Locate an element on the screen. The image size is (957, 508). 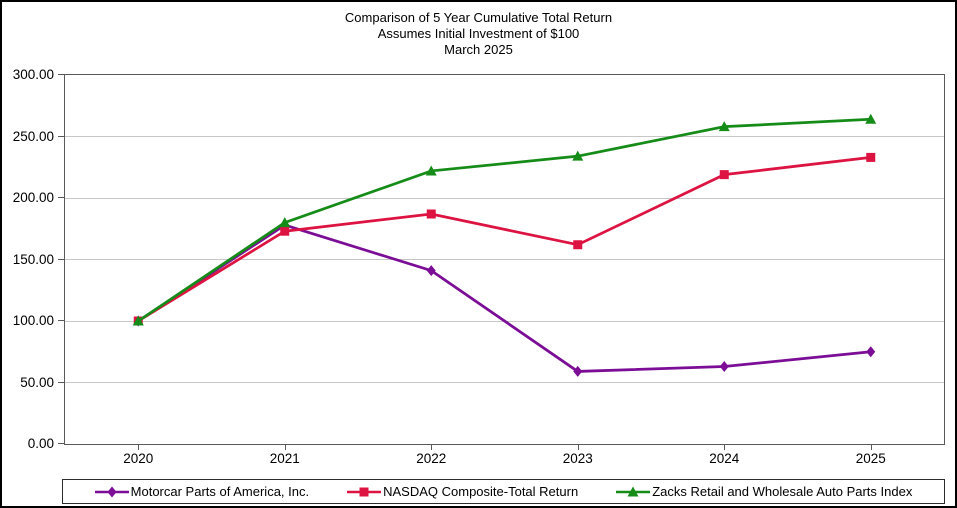
x-tick-label-2020: 2020 is located at coordinates (138, 458).